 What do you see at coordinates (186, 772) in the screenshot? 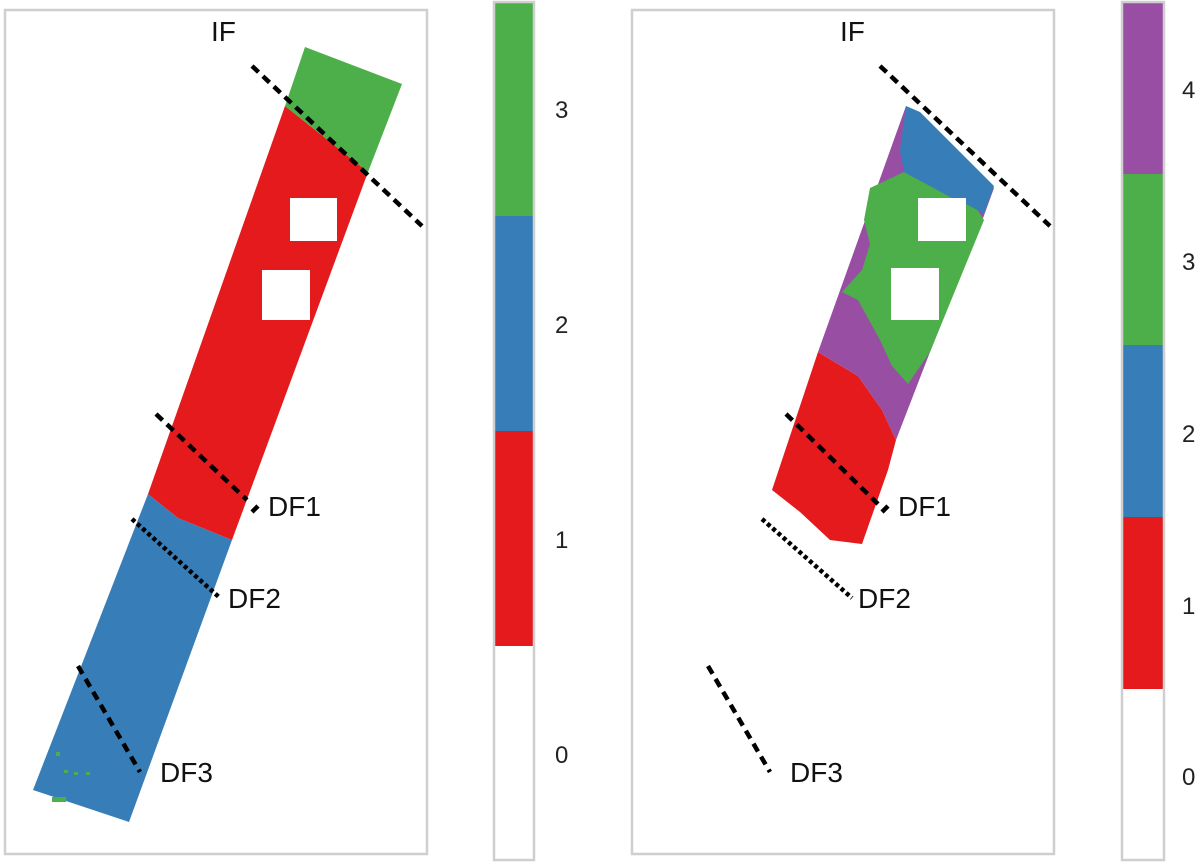
I see `left-label-df3: DF3` at bounding box center [186, 772].